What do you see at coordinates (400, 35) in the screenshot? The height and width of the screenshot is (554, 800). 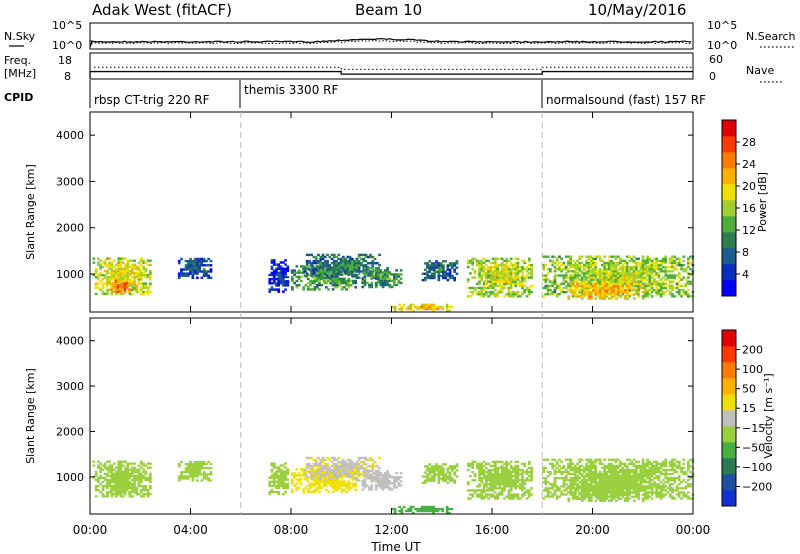 I see `noise-panel: N.Sky 10^5 10^0 10^5 10^0 N.Search` at bounding box center [400, 35].